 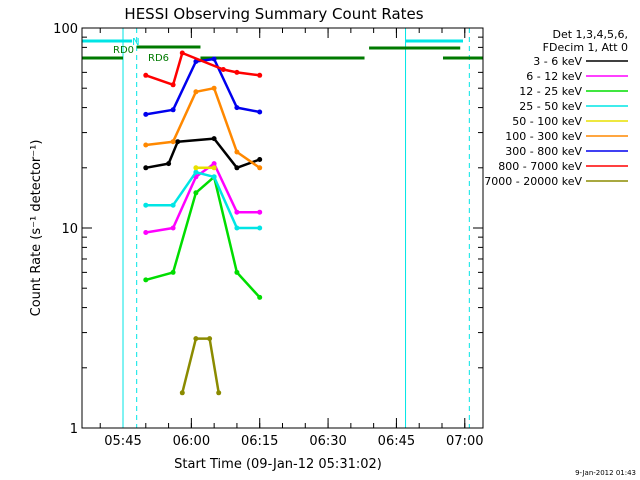 What do you see at coordinates (259, 441) in the screenshot?
I see `x-tick-label: 06:15` at bounding box center [259, 441].